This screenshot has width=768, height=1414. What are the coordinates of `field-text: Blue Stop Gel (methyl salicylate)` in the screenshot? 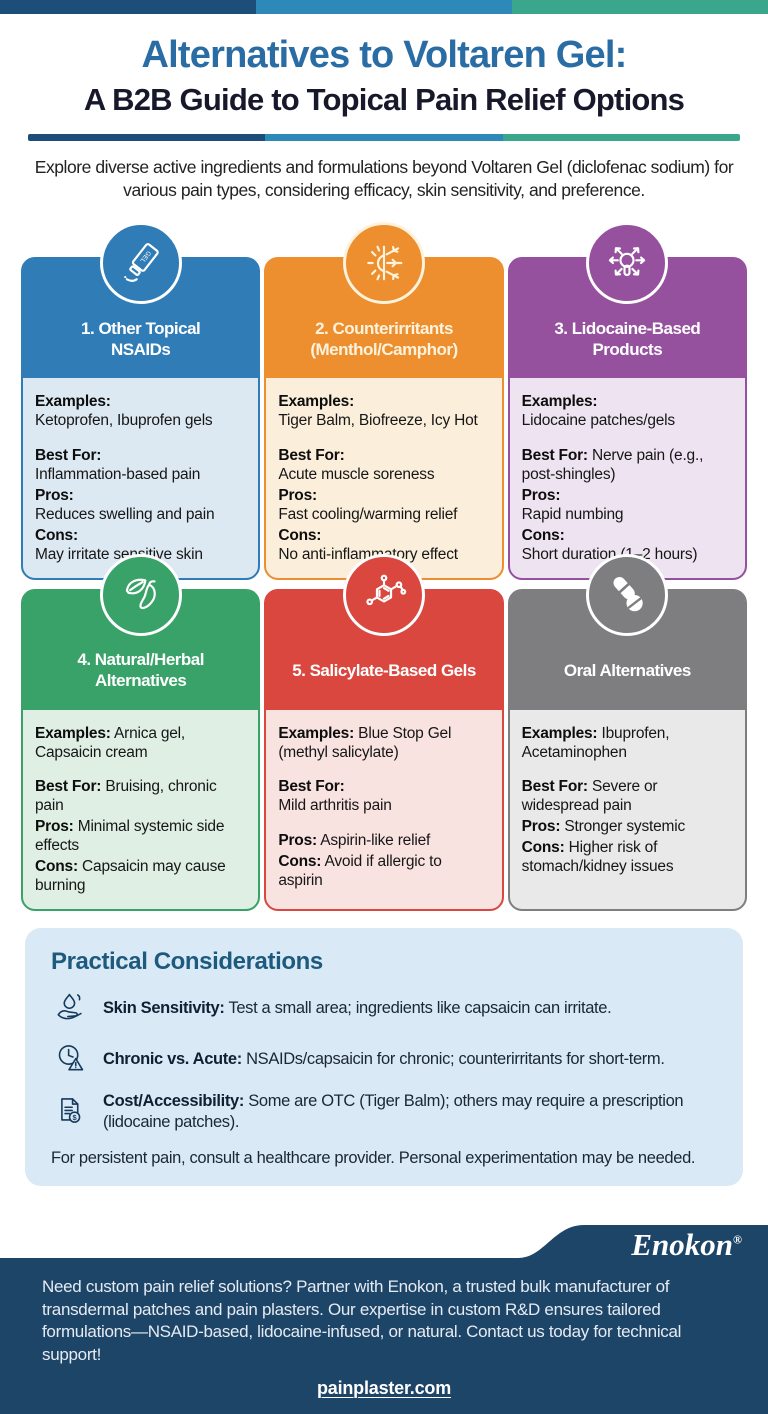 It's located at (365, 742).